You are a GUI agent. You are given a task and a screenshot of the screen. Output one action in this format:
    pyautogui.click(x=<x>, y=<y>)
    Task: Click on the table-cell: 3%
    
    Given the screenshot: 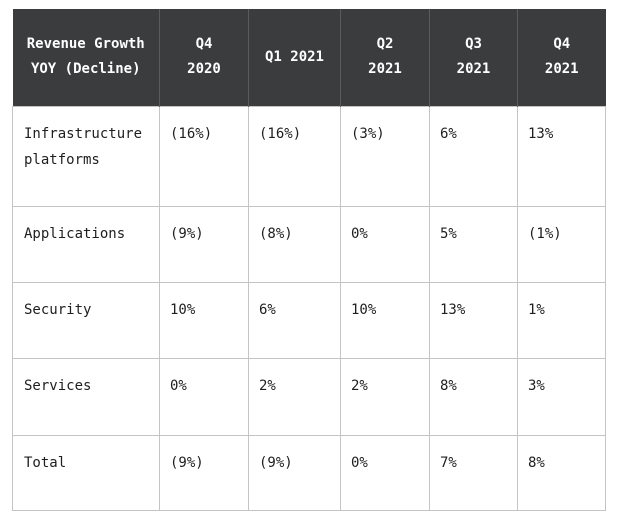 What is the action you would take?
    pyautogui.click(x=561, y=396)
    